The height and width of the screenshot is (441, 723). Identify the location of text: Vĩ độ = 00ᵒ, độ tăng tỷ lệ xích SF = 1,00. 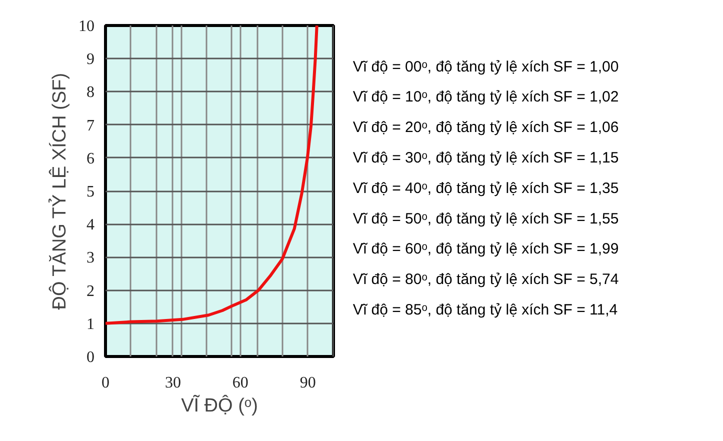
(485, 67).